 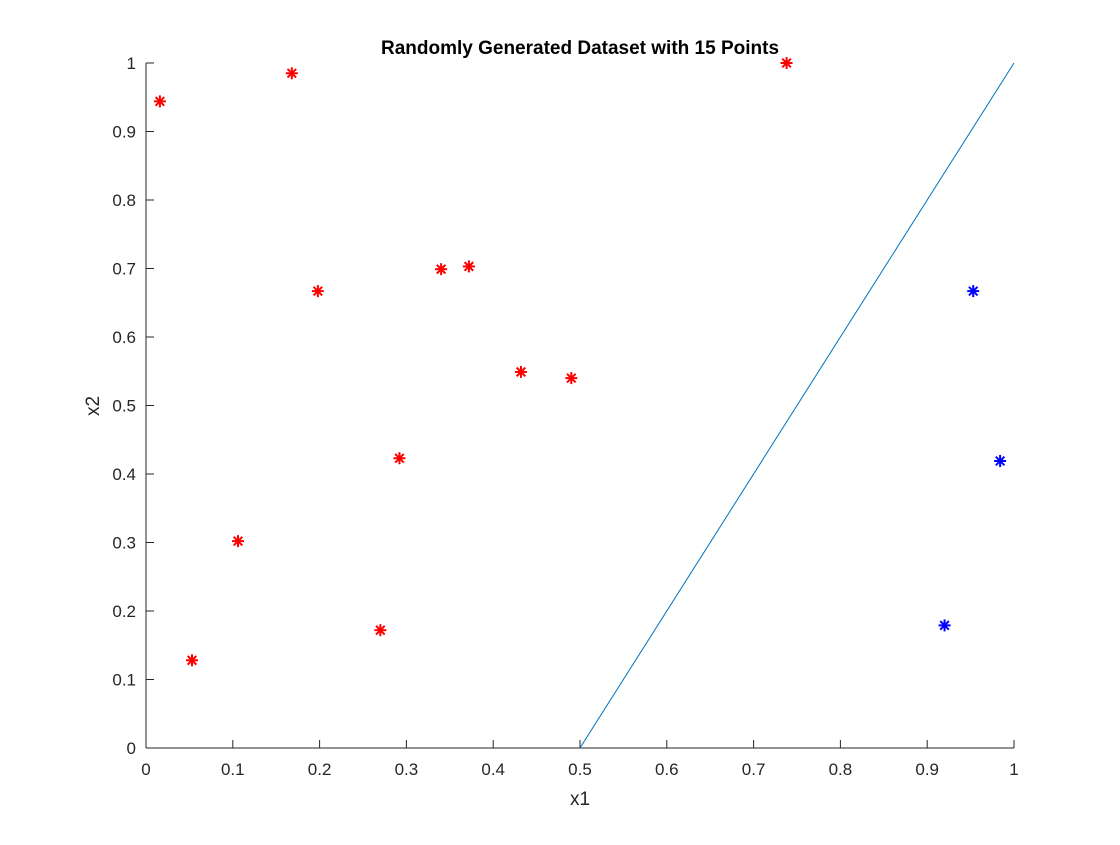 What do you see at coordinates (580, 799) in the screenshot?
I see `x-axis-label: x1` at bounding box center [580, 799].